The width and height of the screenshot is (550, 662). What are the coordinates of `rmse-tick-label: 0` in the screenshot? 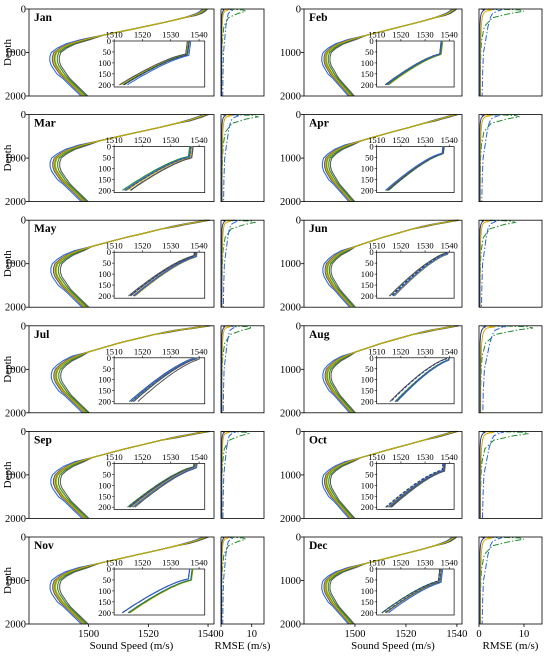 It's located at (478, 634).